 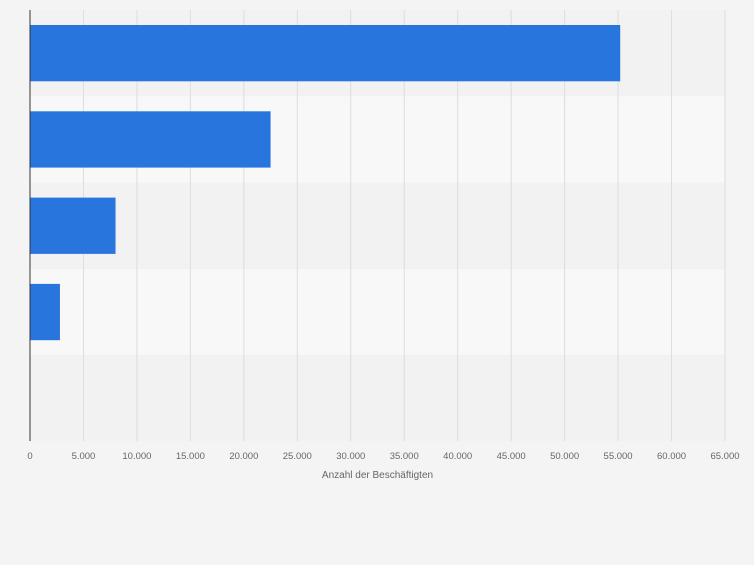 I want to click on x-axis-label: Anzahl der Beschäftigten, so click(x=377, y=475).